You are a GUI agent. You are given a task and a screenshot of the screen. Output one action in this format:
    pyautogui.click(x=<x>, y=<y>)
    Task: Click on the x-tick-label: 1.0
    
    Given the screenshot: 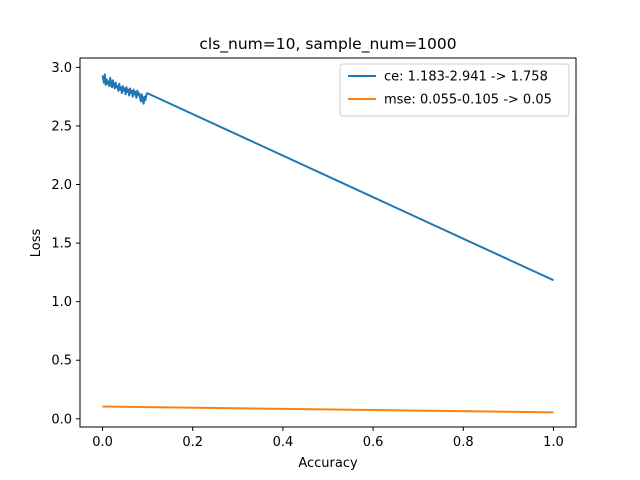 What is the action you would take?
    pyautogui.click(x=553, y=442)
    